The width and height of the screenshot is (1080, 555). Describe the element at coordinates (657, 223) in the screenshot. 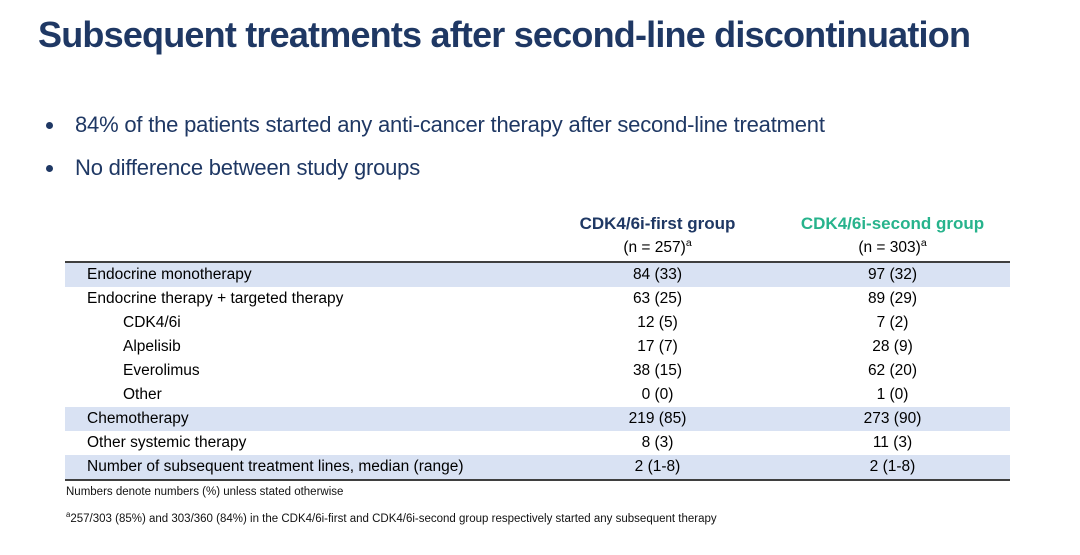

I see `col-header-cdk-first-group: CDK4/6i-first group` at that location.